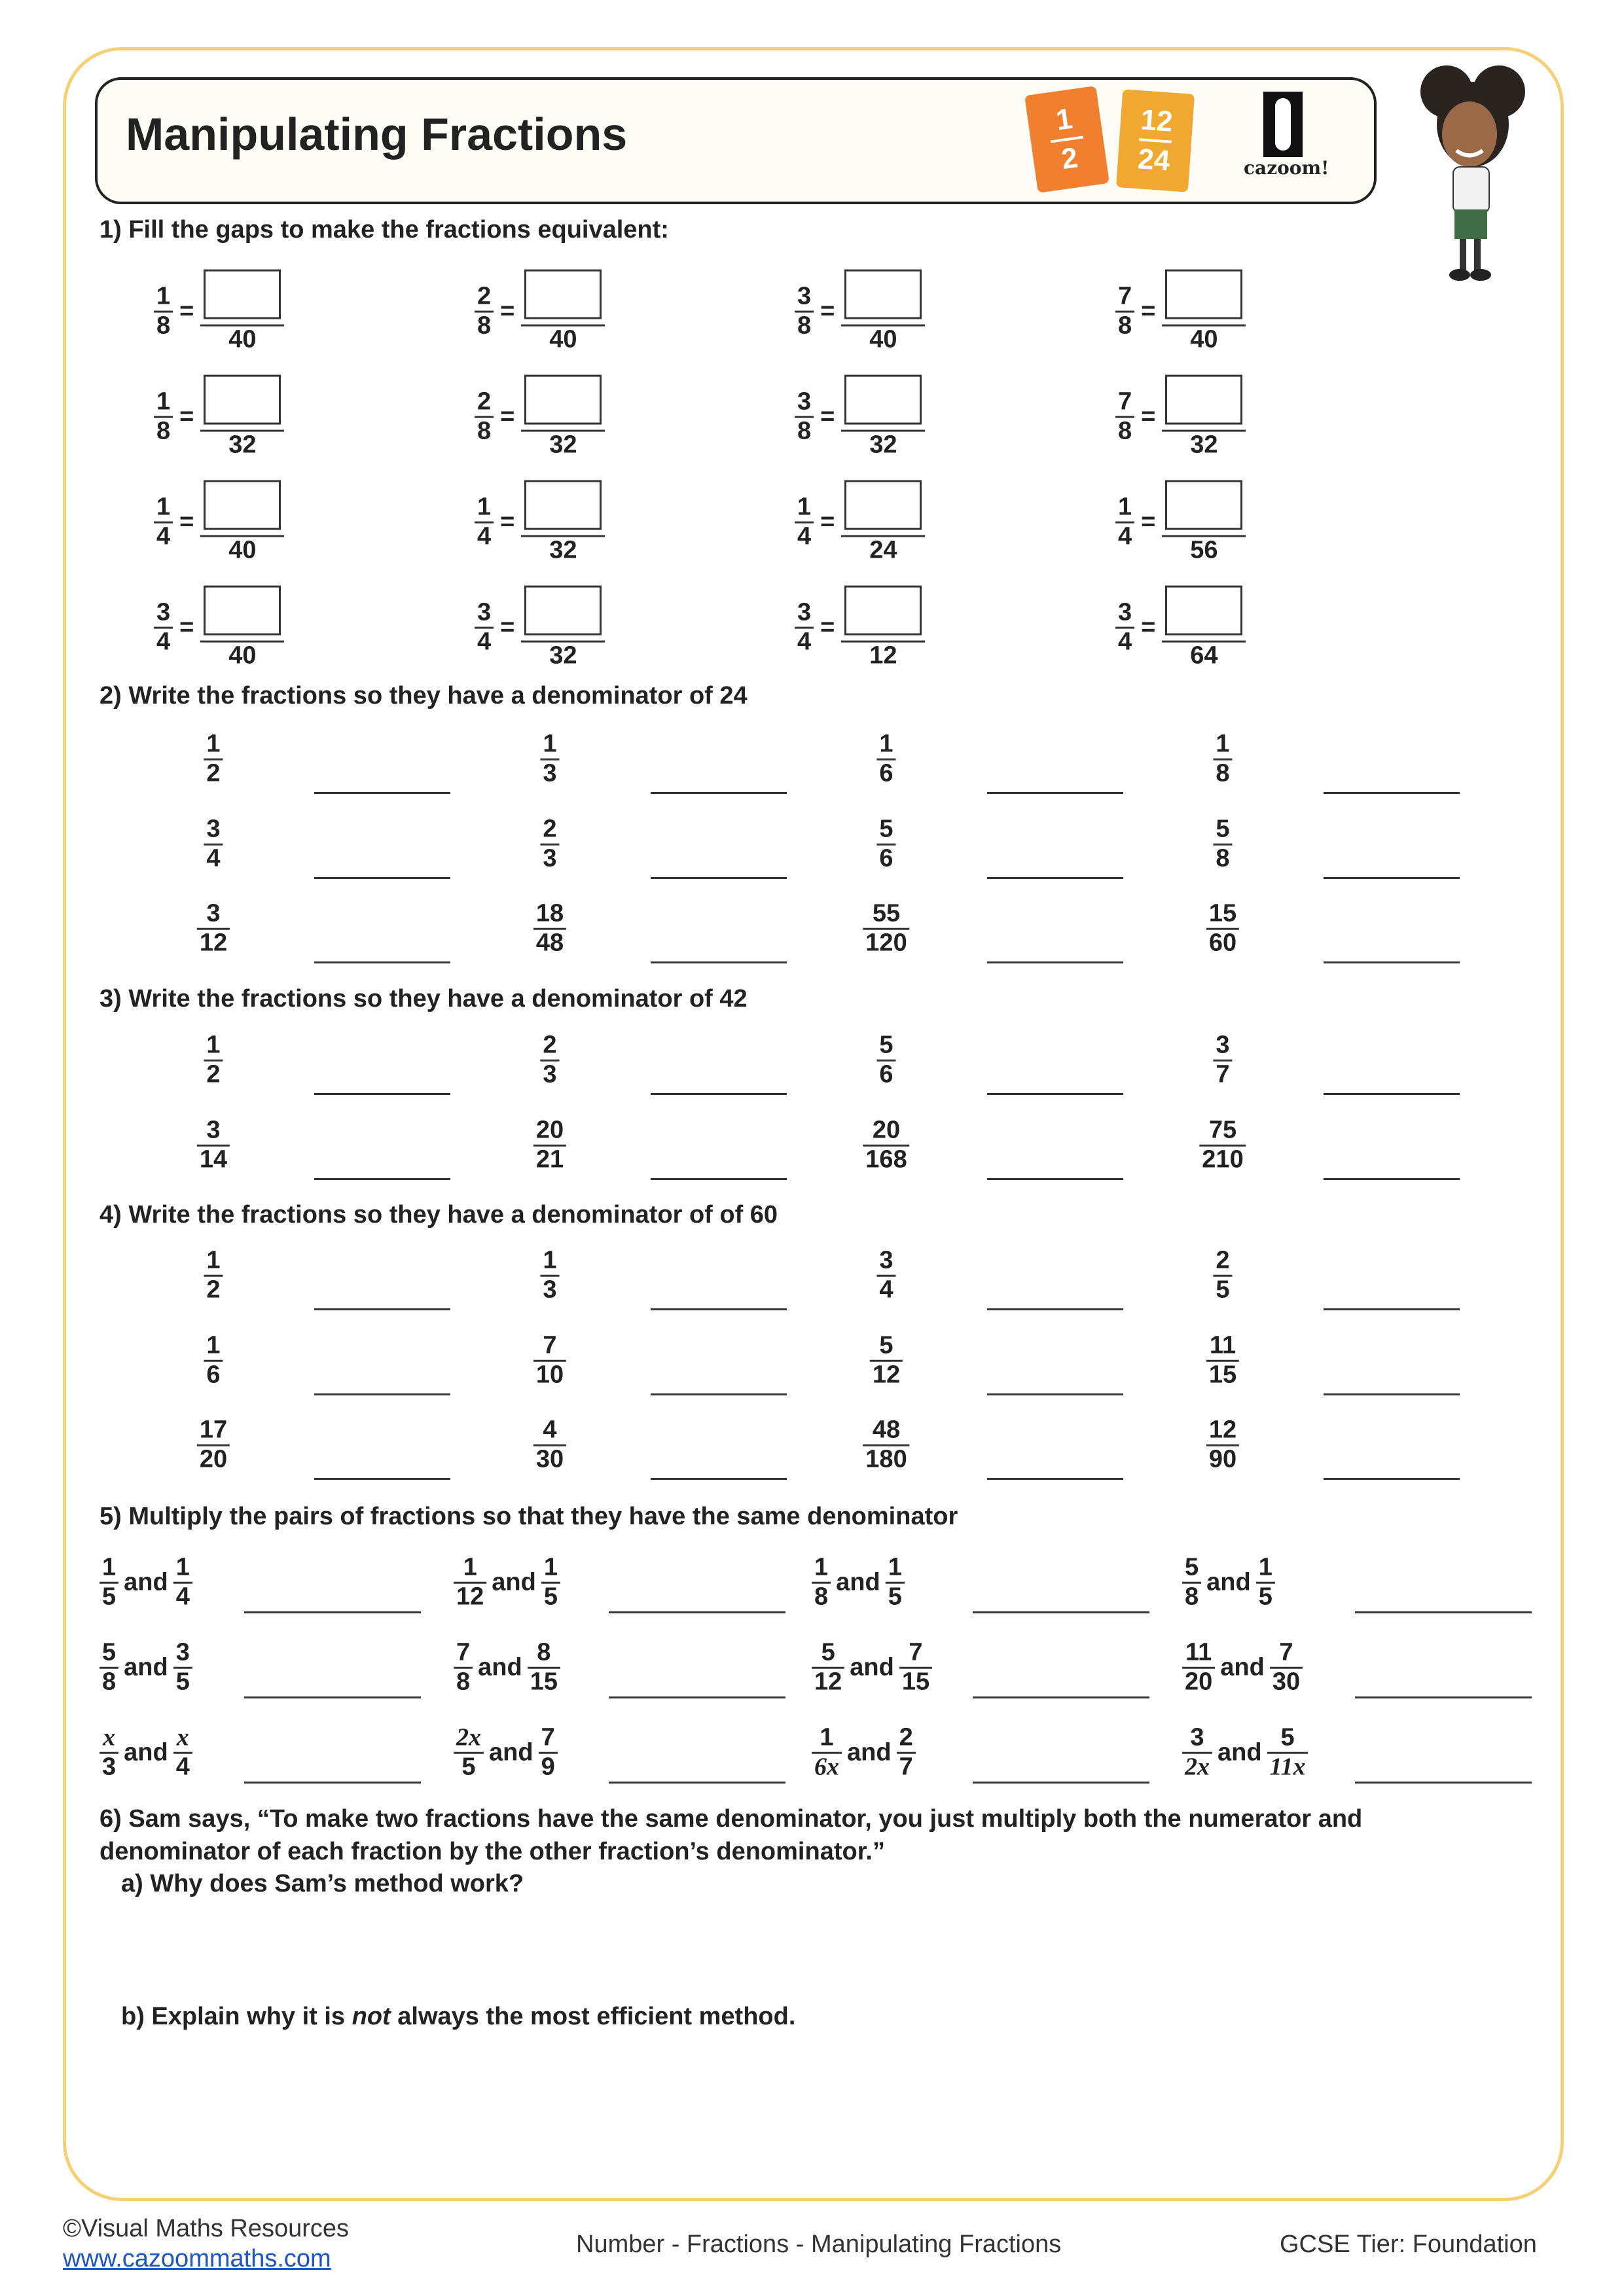 Image resolution: width=1624 pixels, height=2296 pixels. What do you see at coordinates (563, 339) in the screenshot?
I see `target-denominator: 40` at bounding box center [563, 339].